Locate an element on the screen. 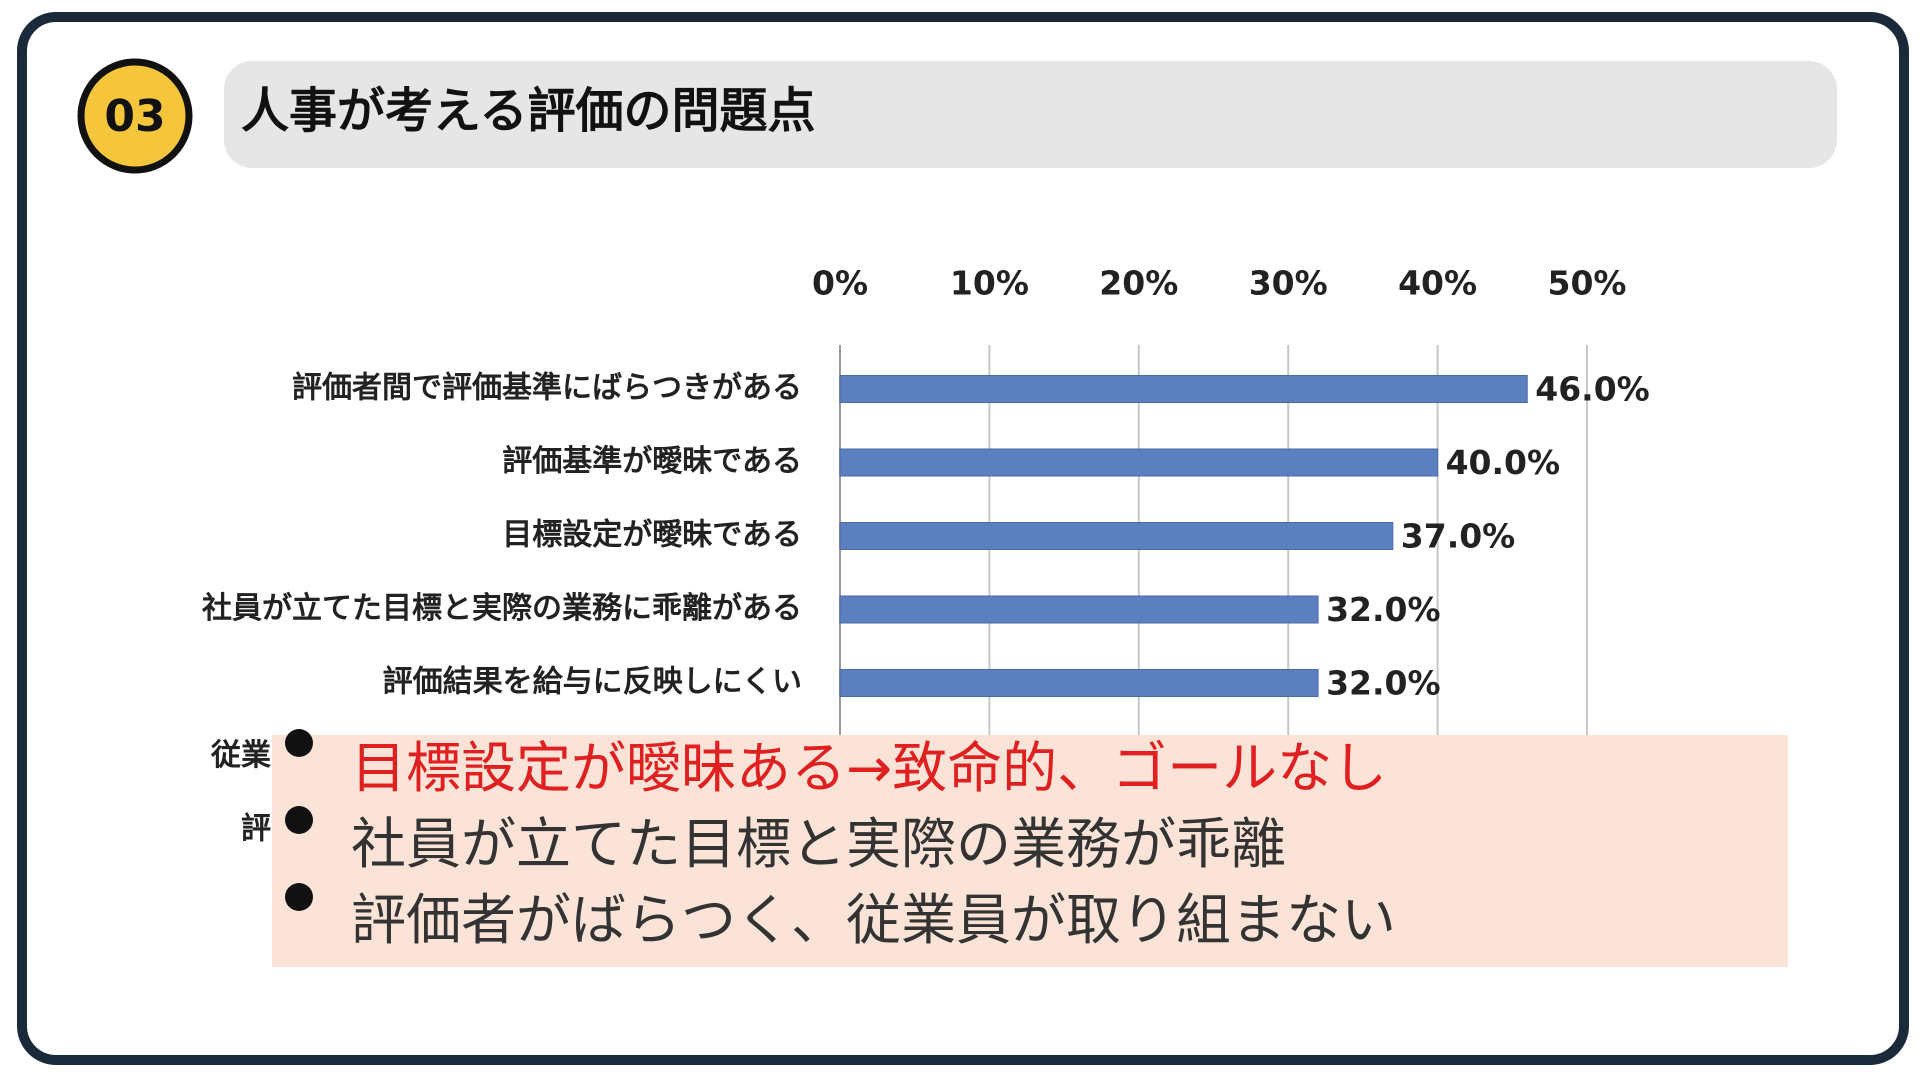 The height and width of the screenshot is (1080, 1920). y-tick-label: 評 is located at coordinates (256, 829).